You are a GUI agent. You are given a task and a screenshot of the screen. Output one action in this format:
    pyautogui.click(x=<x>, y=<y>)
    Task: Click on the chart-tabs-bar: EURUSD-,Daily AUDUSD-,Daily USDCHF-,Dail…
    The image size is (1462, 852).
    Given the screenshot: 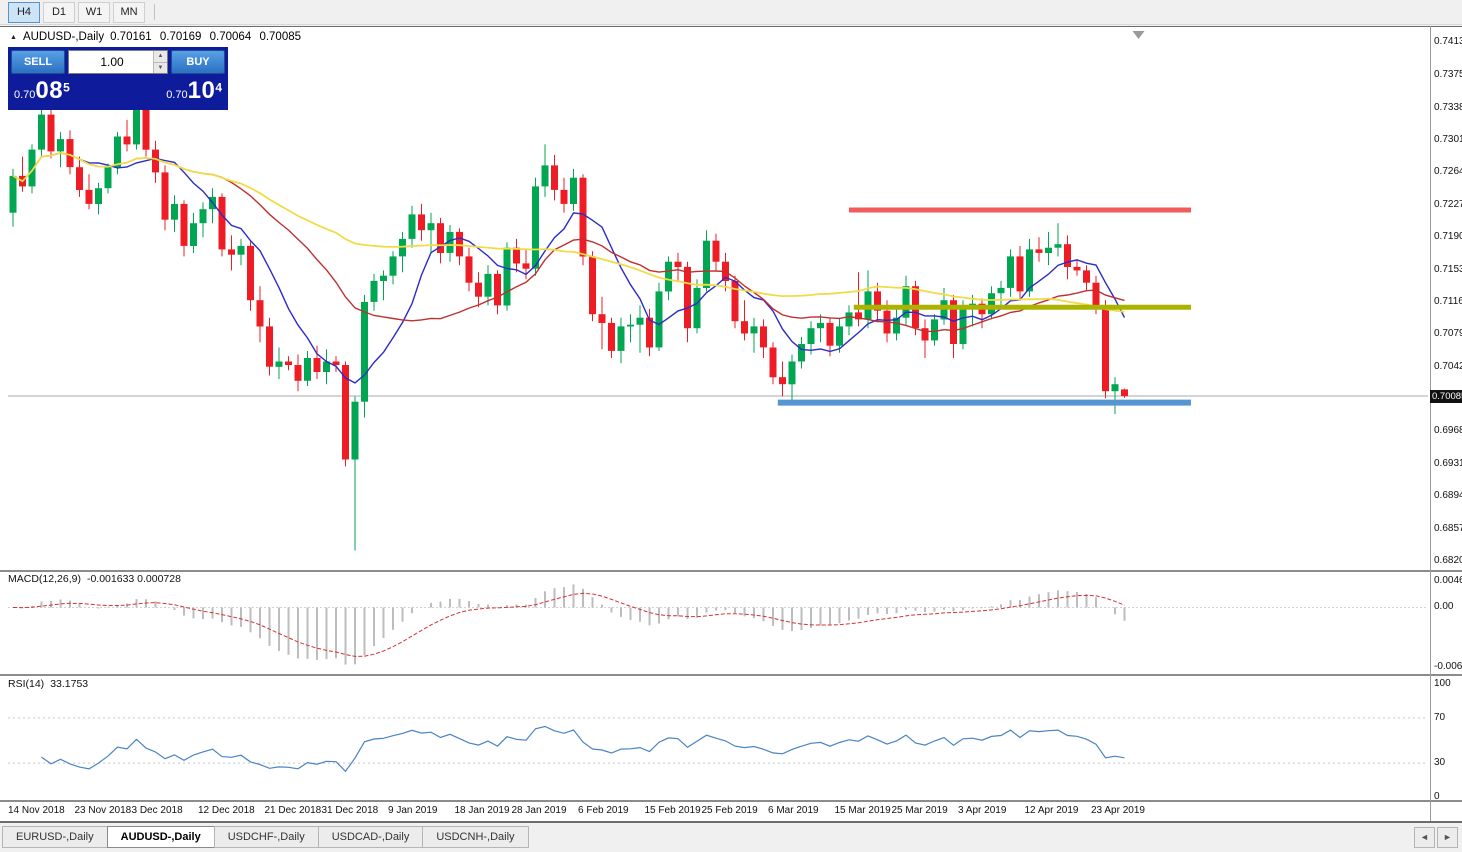 What is the action you would take?
    pyautogui.click(x=731, y=837)
    